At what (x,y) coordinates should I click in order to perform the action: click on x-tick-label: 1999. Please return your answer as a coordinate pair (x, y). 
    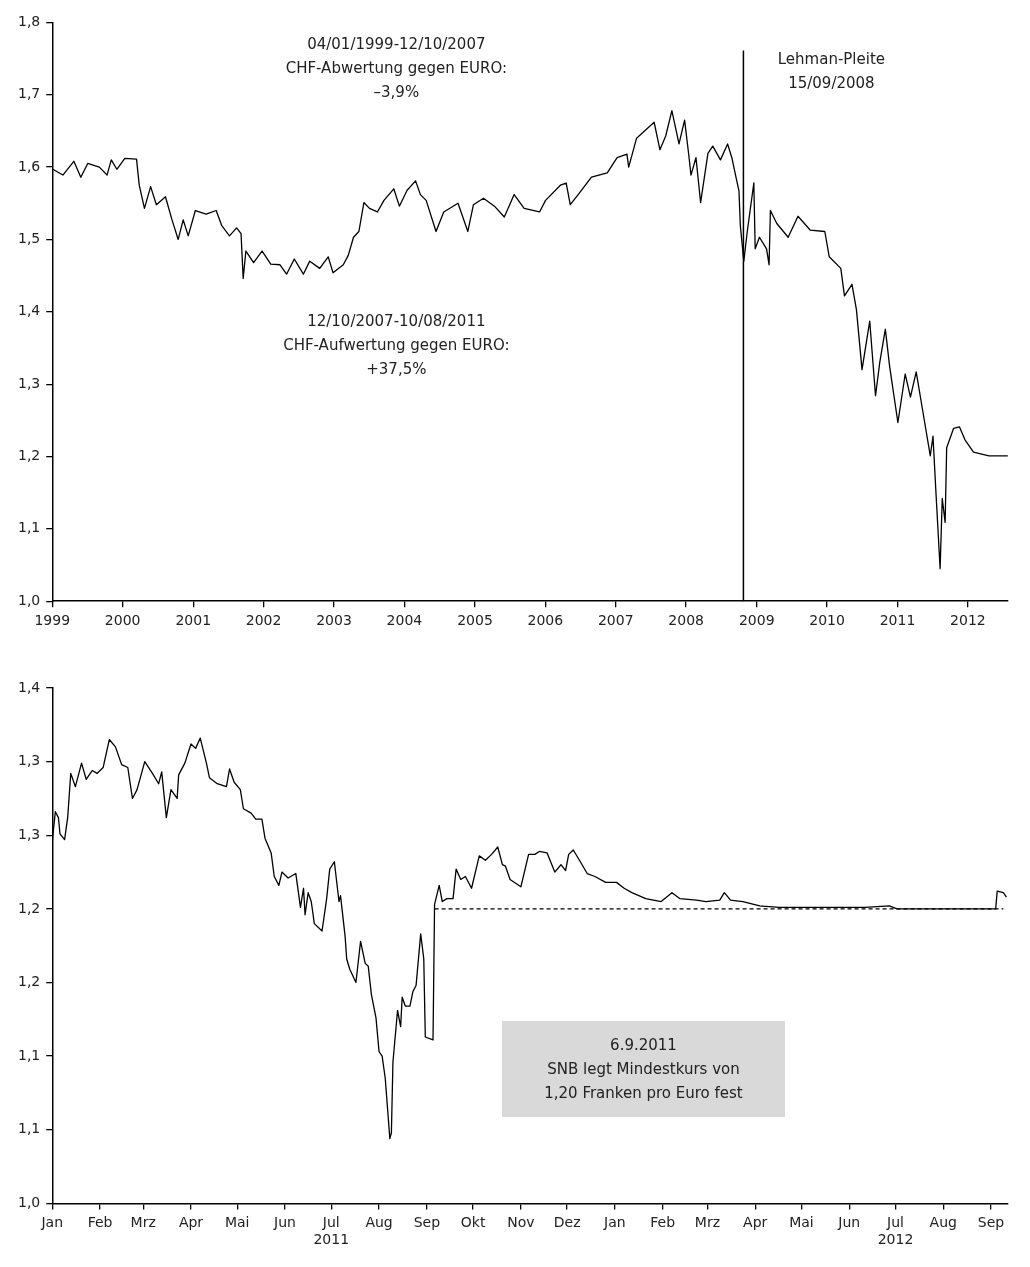
    Looking at the image, I should click on (52, 620).